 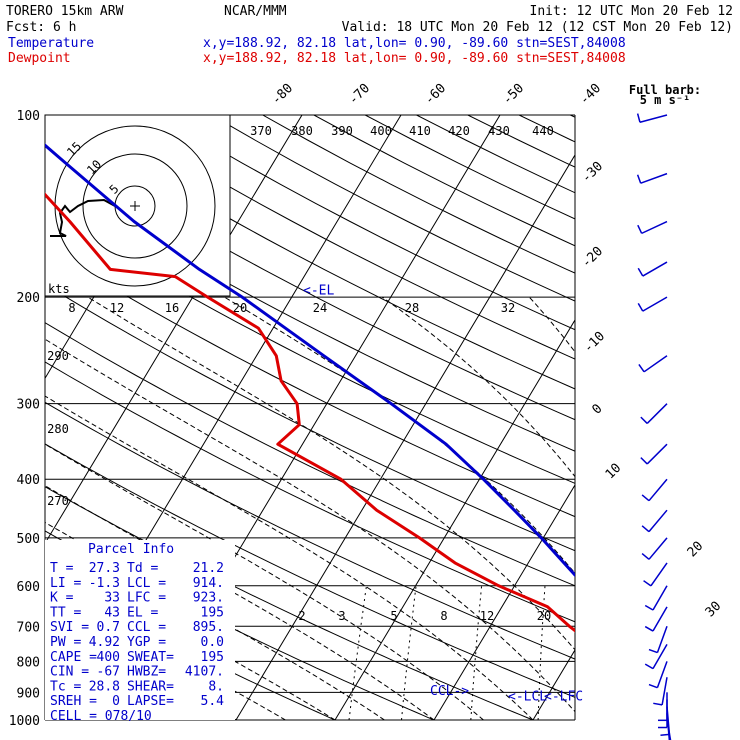 What do you see at coordinates (140, 630) in the screenshot?
I see `parcel-info-box` at bounding box center [140, 630].